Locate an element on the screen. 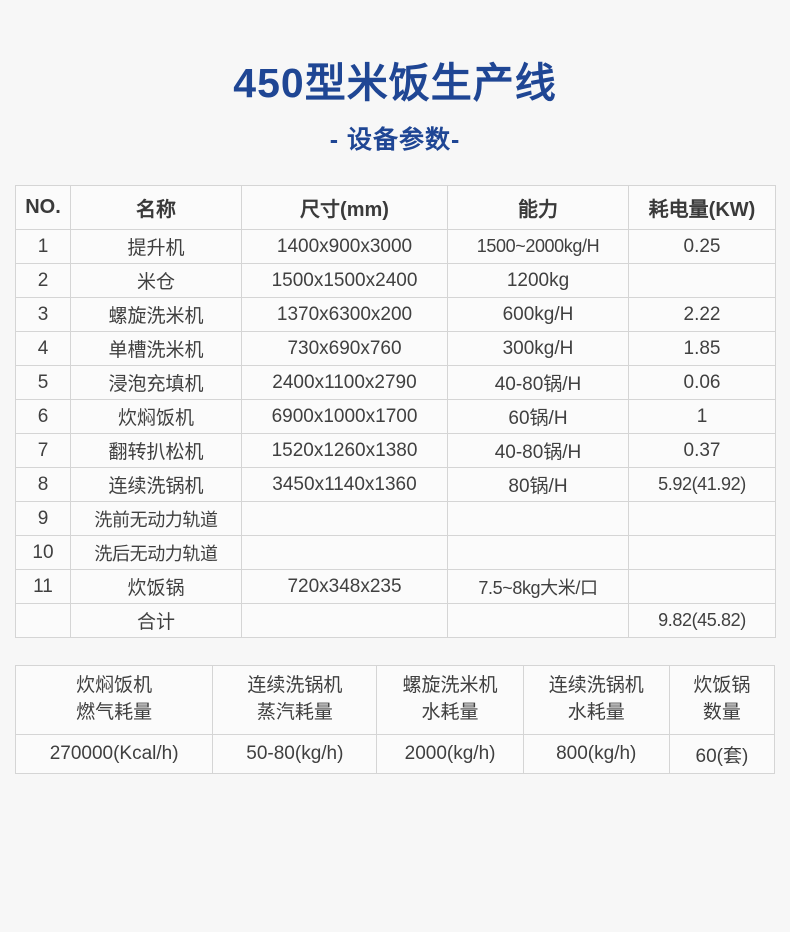  table-row: 7 翻转扒松机 1520x1260x1380 40-80锅/H 0.37 is located at coordinates (395, 451).